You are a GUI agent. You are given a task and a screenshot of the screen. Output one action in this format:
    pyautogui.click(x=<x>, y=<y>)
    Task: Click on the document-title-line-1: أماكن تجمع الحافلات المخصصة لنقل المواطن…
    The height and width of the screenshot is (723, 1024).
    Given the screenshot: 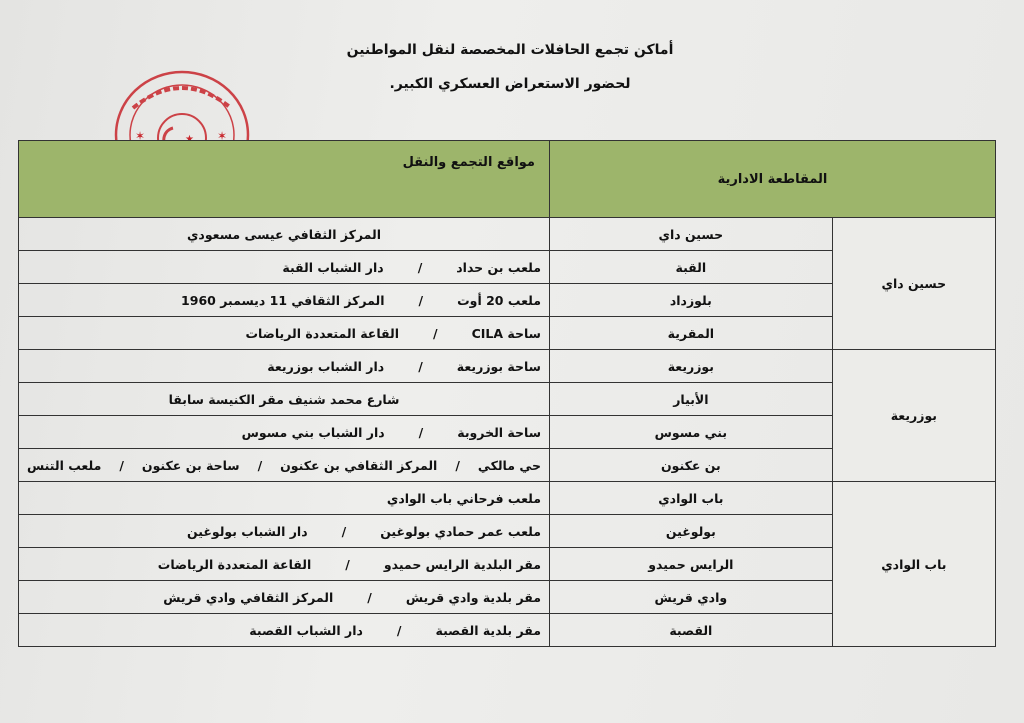 What is the action you would take?
    pyautogui.click(x=510, y=50)
    